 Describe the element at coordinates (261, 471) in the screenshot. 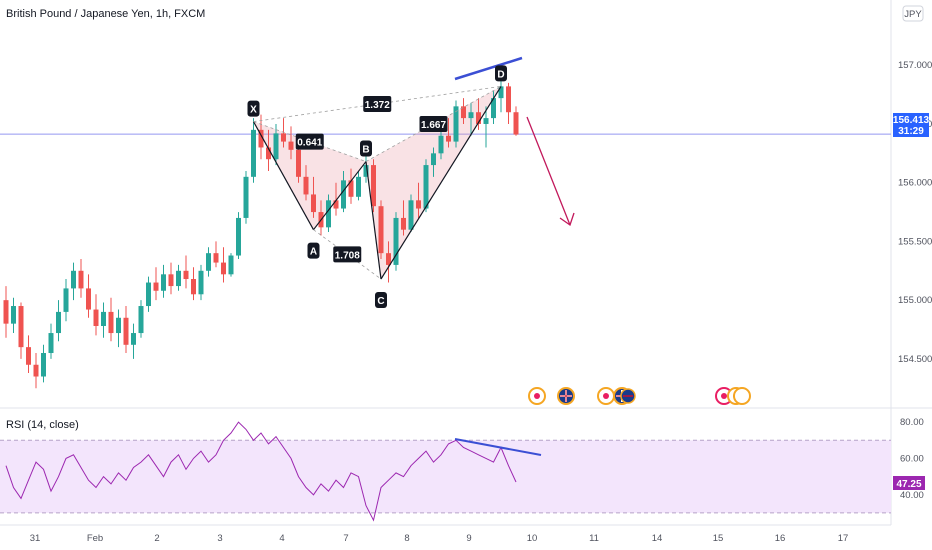

I see `rsi-series-line` at that location.